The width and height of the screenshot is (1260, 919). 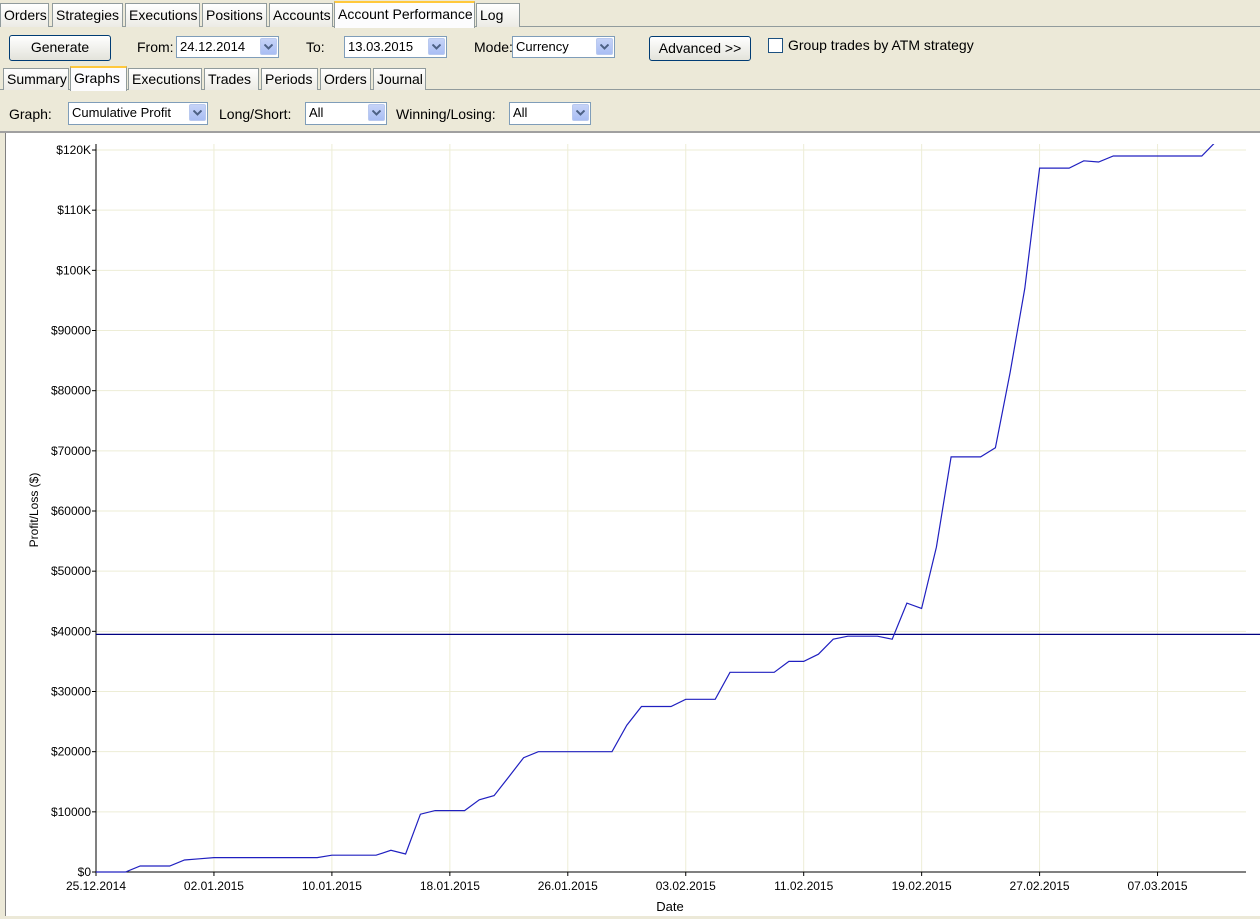 What do you see at coordinates (71, 331) in the screenshot?
I see `y-tick-label: $90000` at bounding box center [71, 331].